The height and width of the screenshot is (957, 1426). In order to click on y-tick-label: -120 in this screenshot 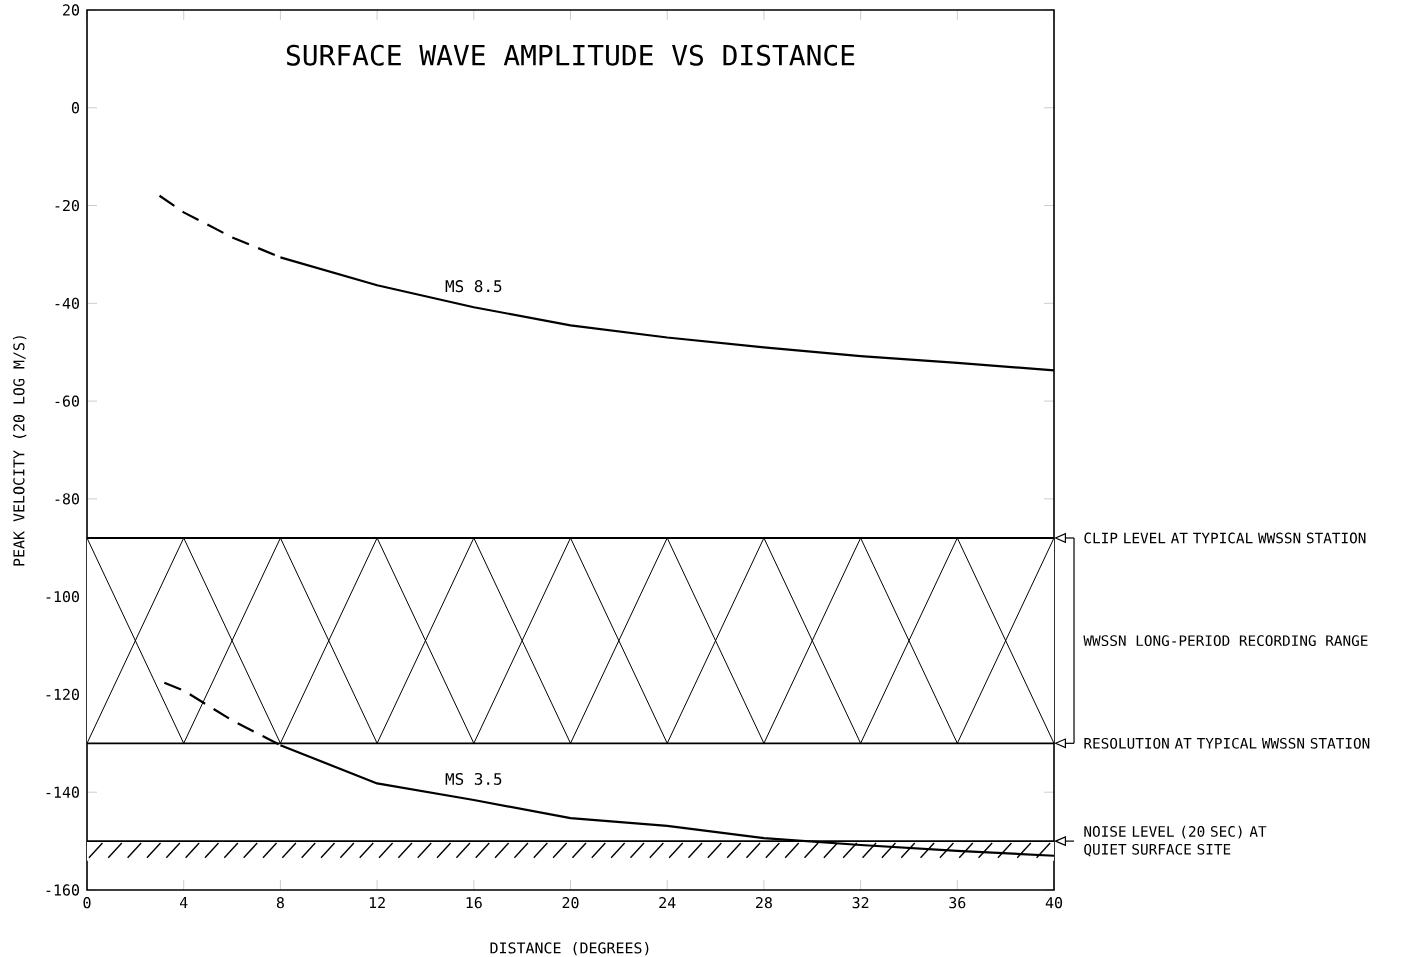, I will do `click(62, 694)`.